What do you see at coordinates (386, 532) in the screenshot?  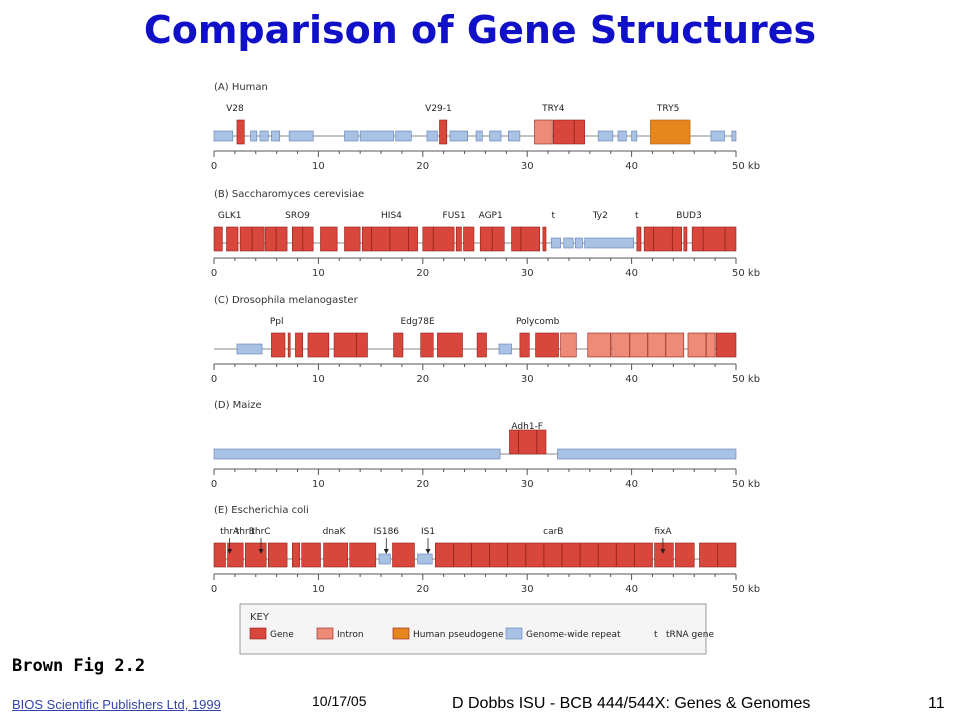 I see `gene-label: IS186` at bounding box center [386, 532].